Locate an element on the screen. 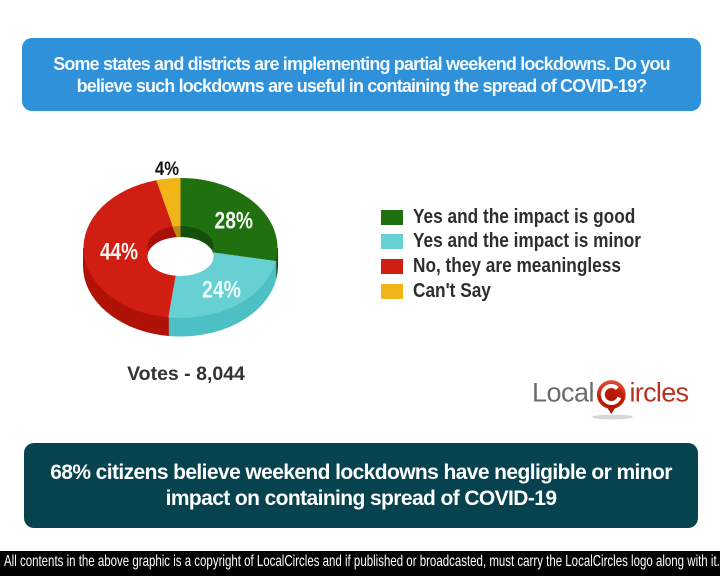 The height and width of the screenshot is (576, 720). svg-text: 4% is located at coordinates (167, 169).